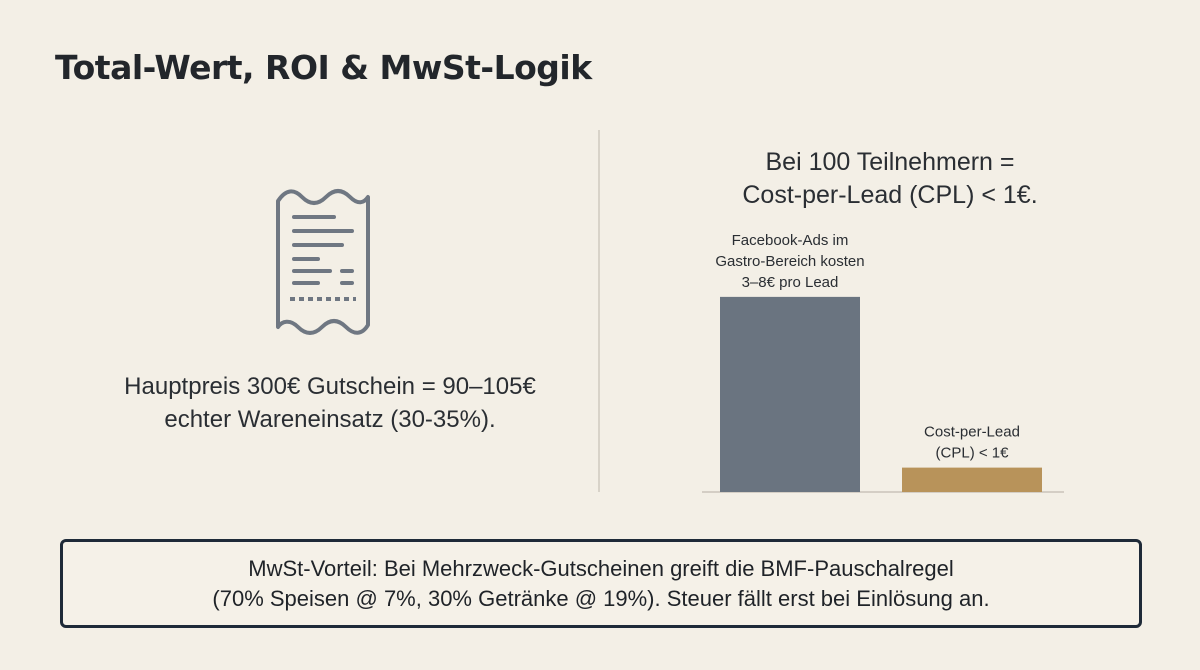 This screenshot has width=1200, height=670. What do you see at coordinates (323, 262) in the screenshot?
I see `receipt-icon` at bounding box center [323, 262].